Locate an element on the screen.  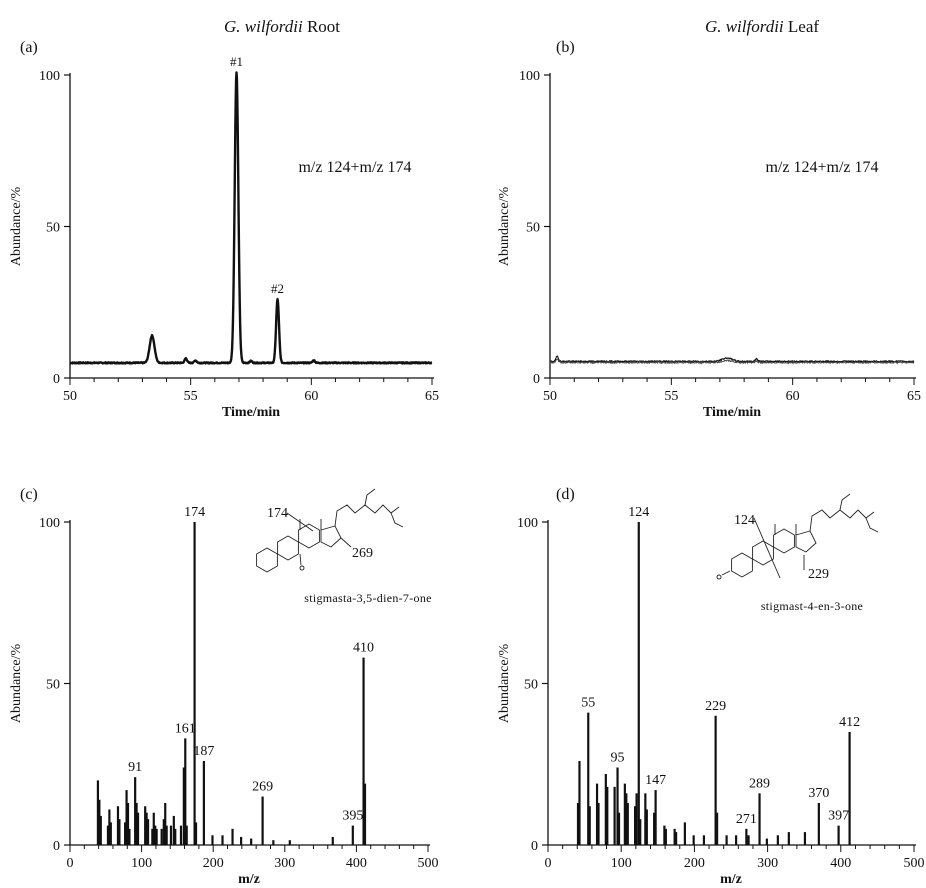
fragment-label: 269 is located at coordinates (362, 553).